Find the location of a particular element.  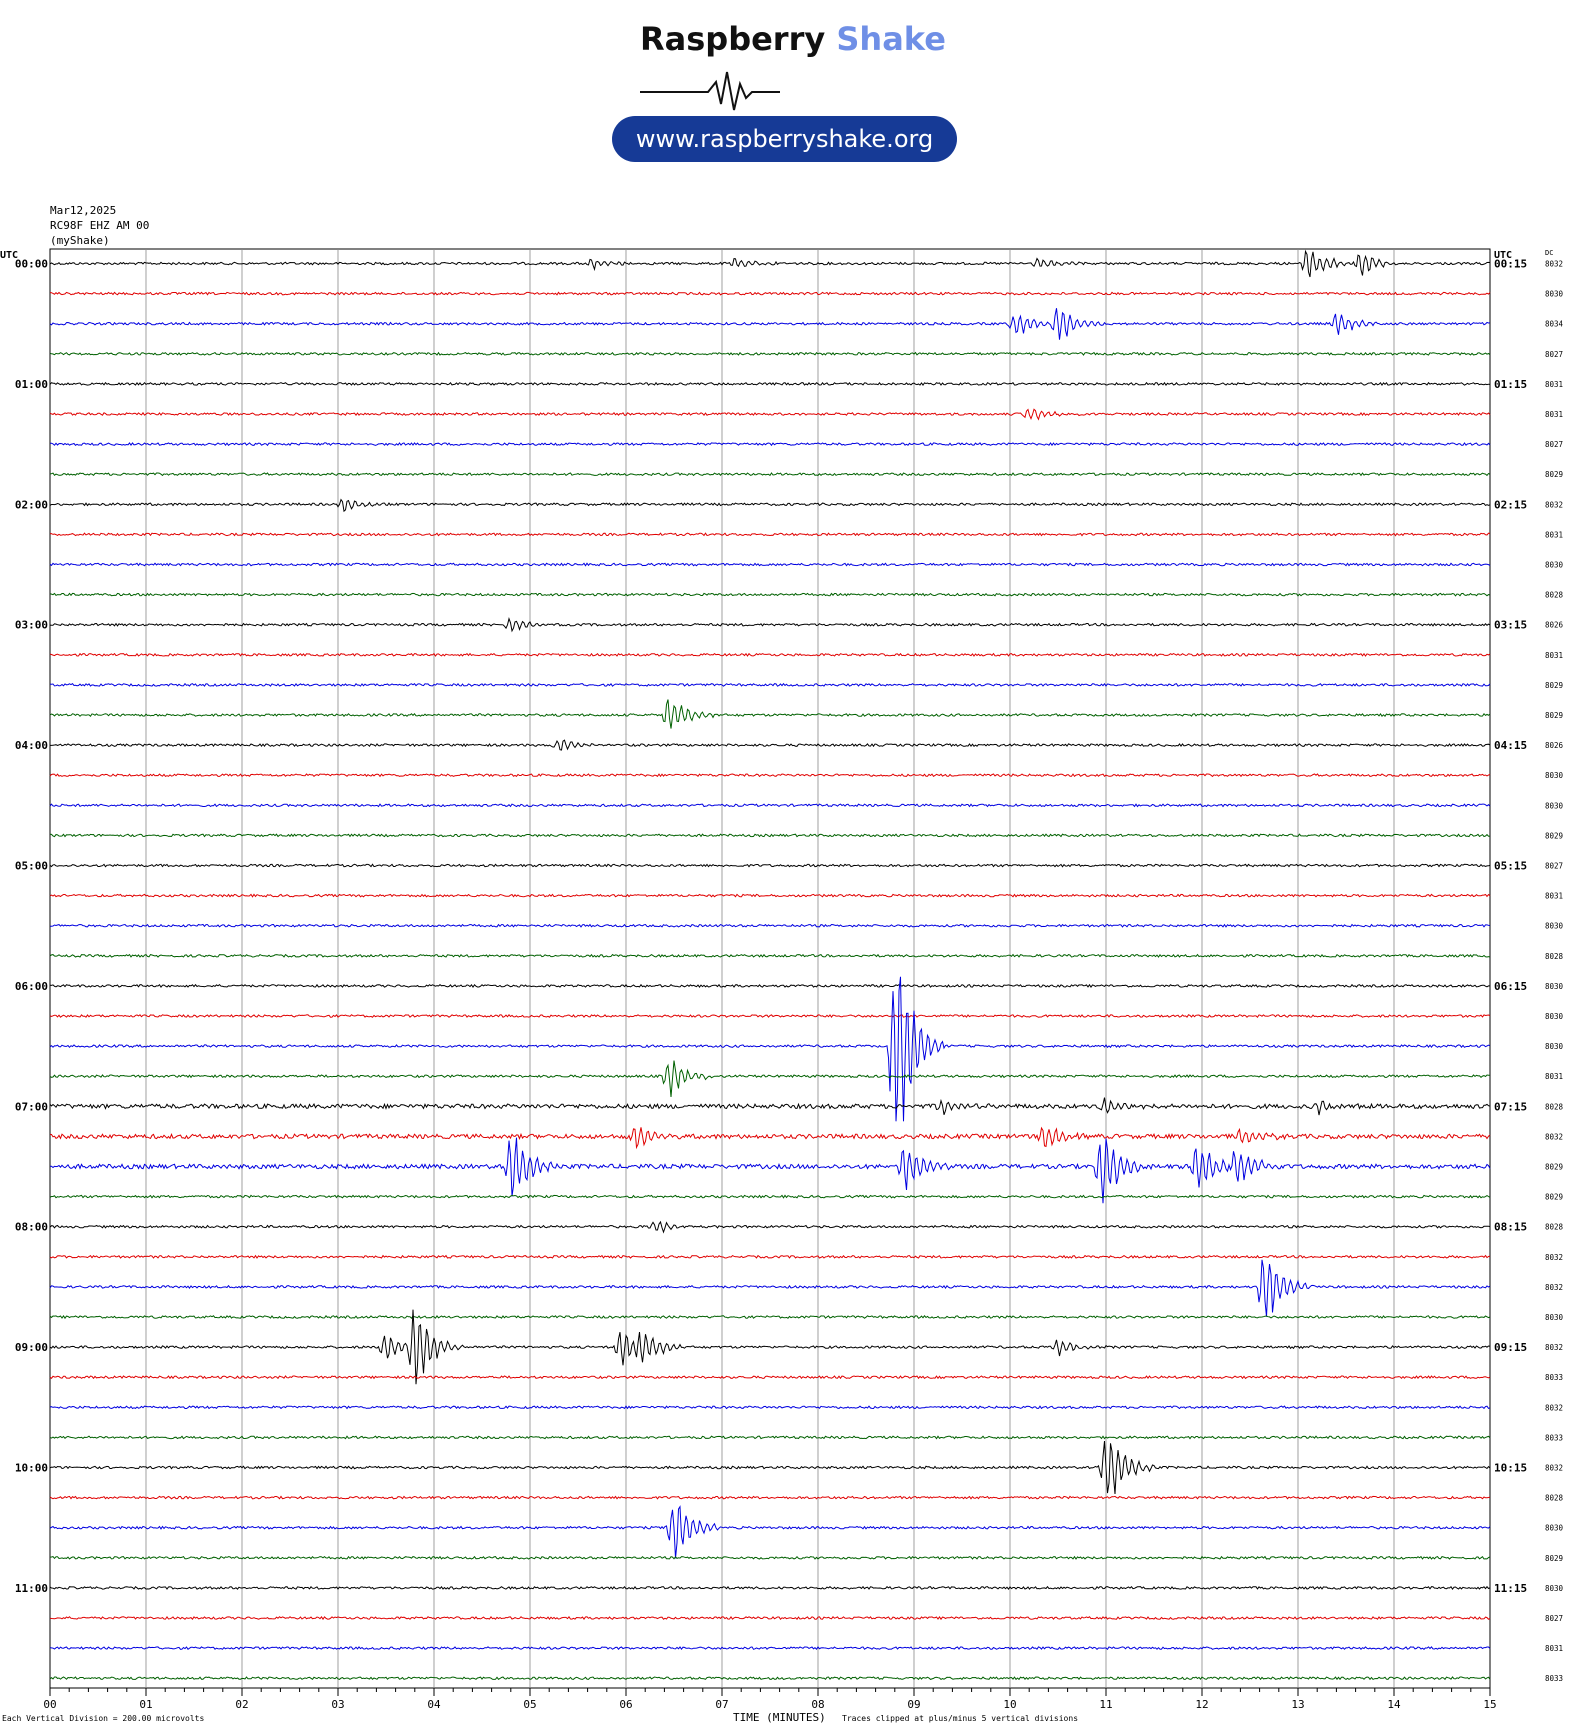

website-url-badge: www.raspberryshake.org is located at coordinates (784, 139).